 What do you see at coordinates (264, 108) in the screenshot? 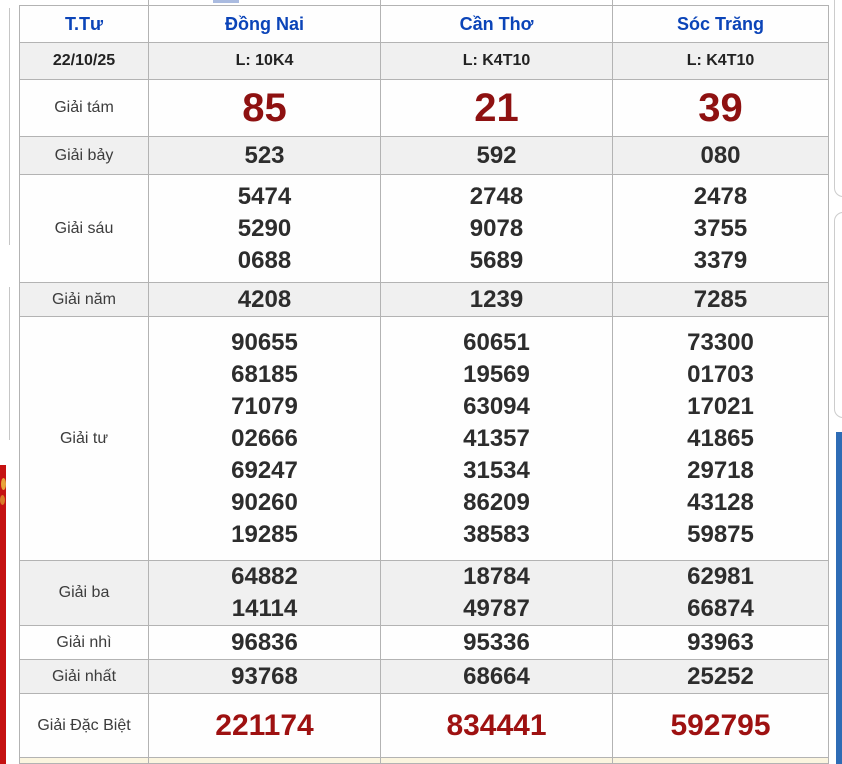
I see `prize-numbers: 85` at bounding box center [264, 108].